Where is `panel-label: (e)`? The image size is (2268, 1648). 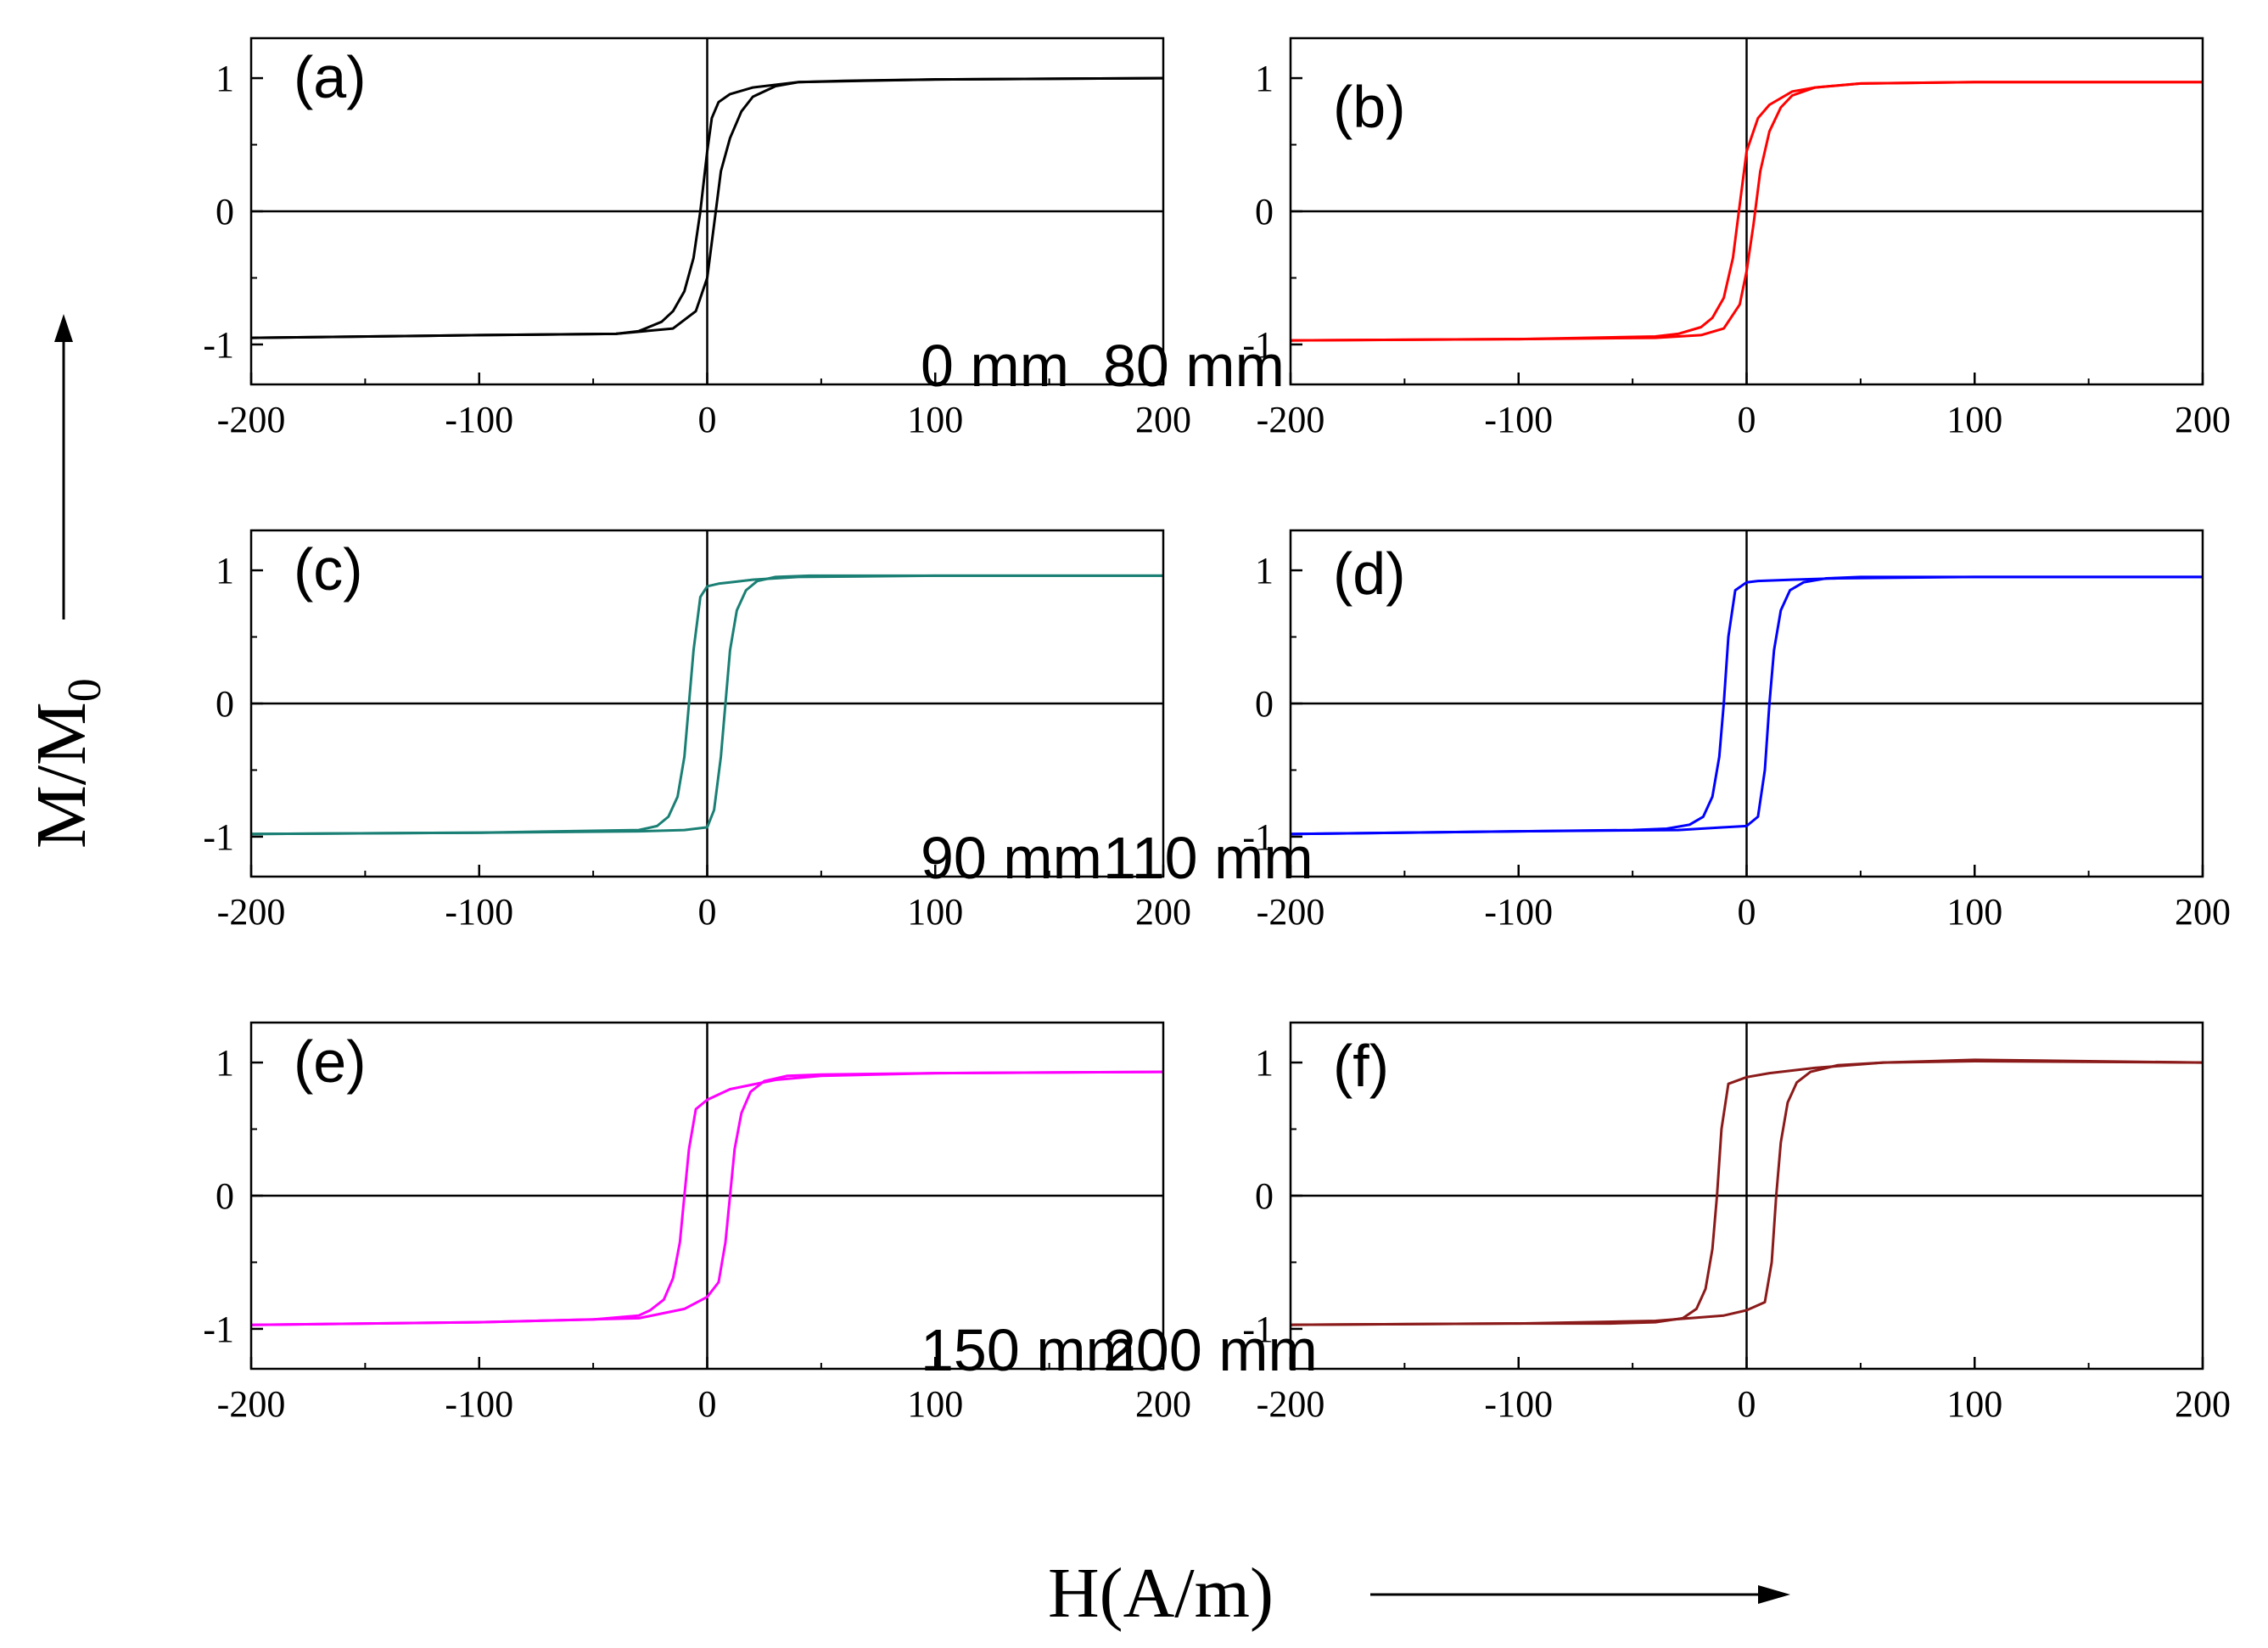
panel-label: (e) is located at coordinates (331, 1062).